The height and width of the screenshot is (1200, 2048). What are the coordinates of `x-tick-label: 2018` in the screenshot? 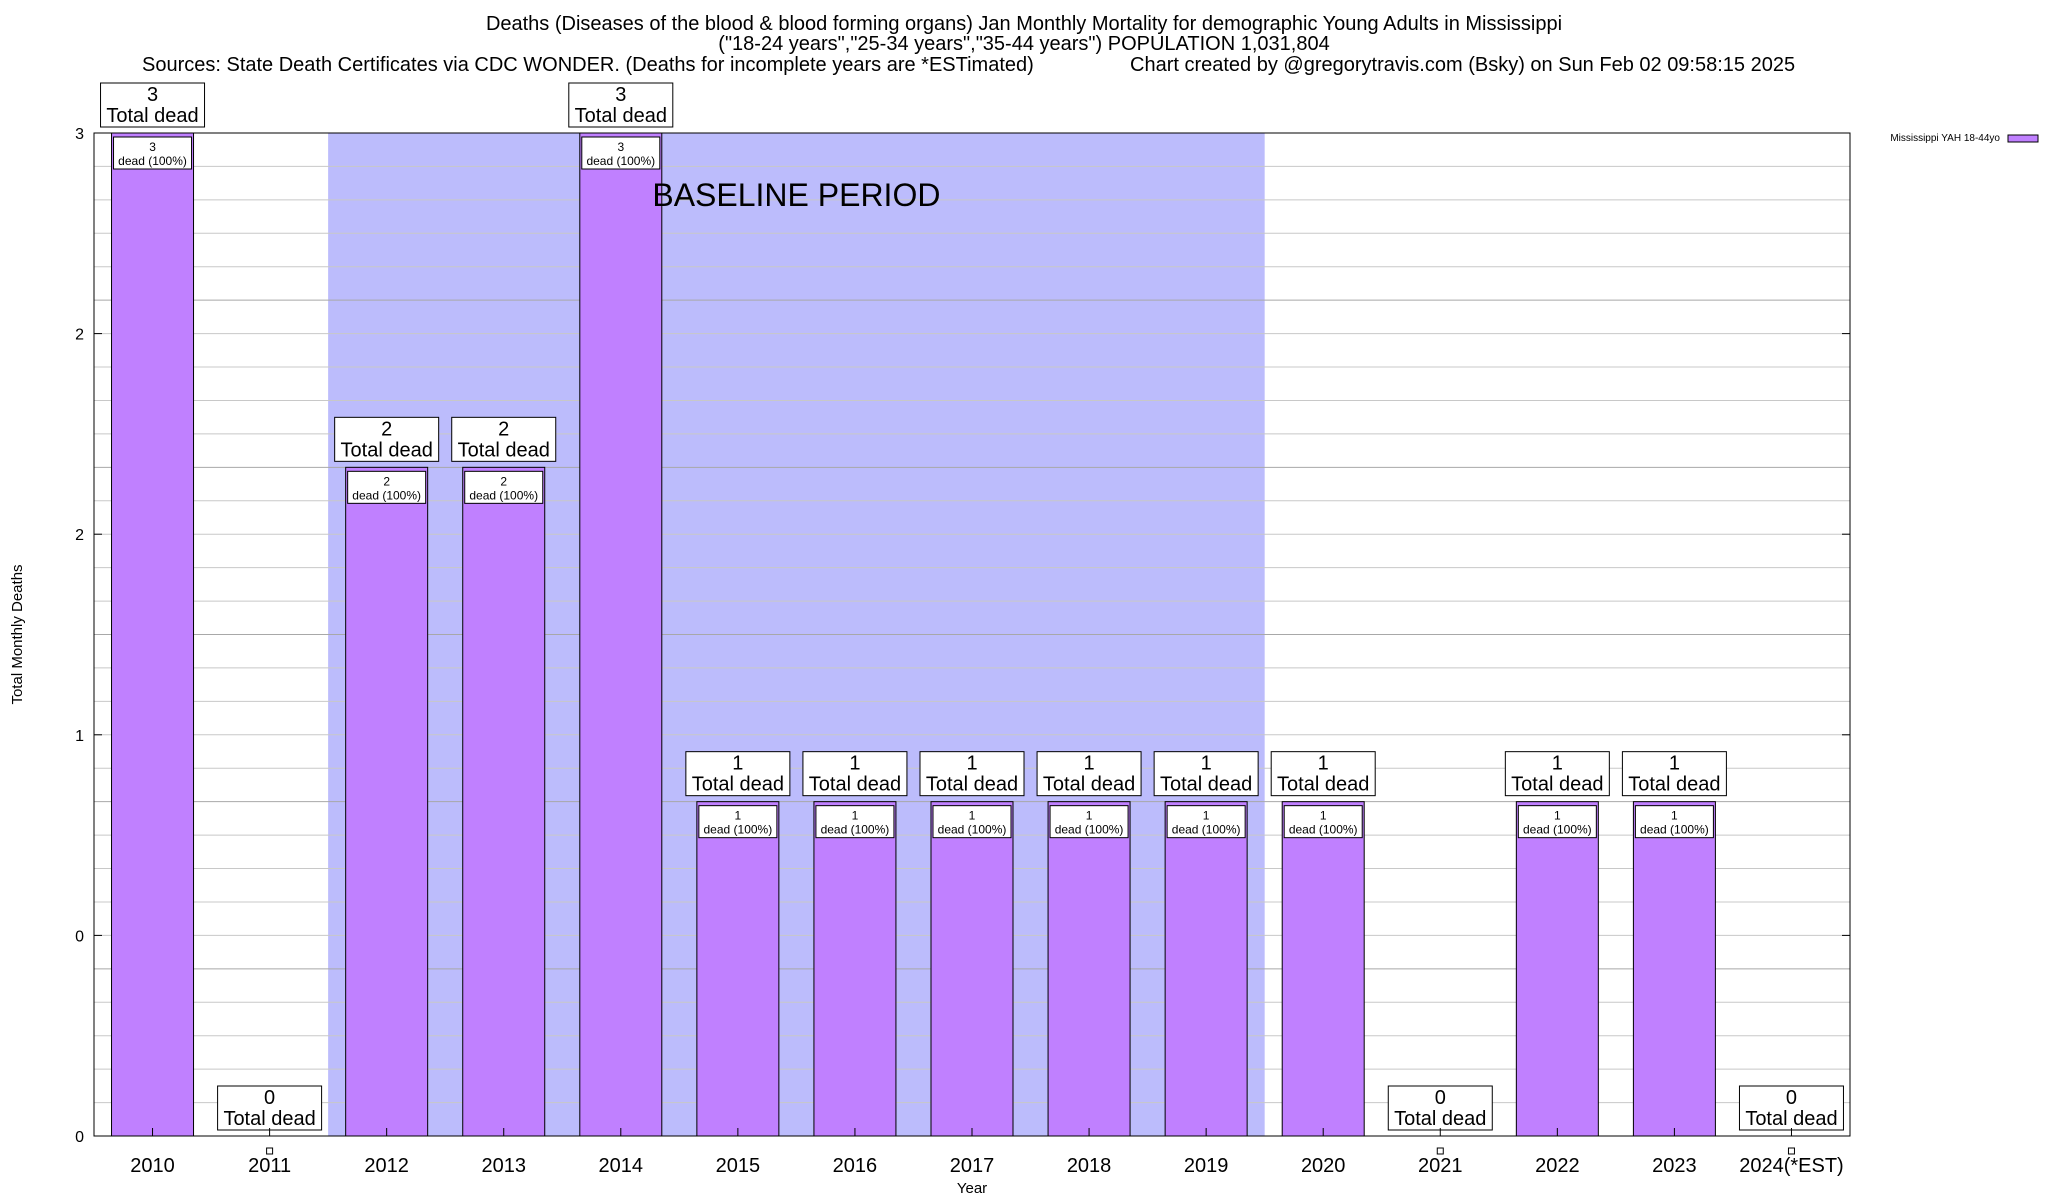 It's located at (1089, 1166).